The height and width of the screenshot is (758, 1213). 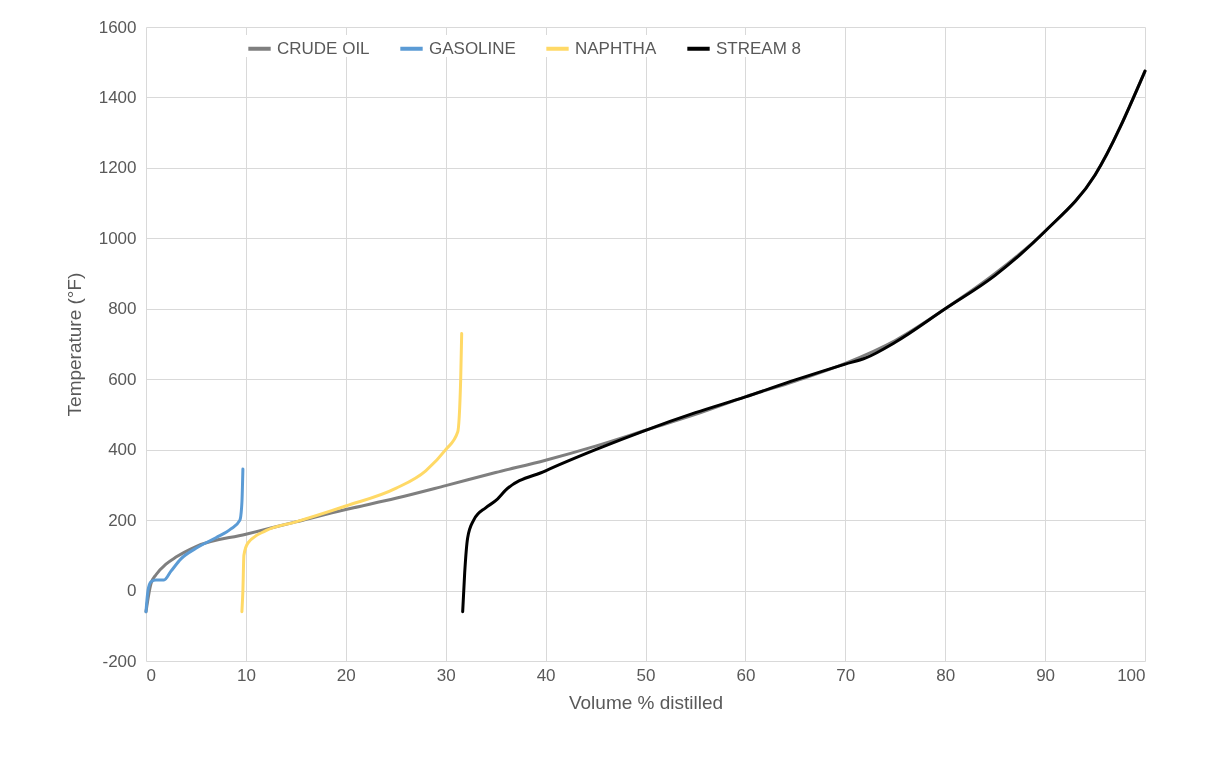 I want to click on x-tick-label: 60, so click(x=746, y=675).